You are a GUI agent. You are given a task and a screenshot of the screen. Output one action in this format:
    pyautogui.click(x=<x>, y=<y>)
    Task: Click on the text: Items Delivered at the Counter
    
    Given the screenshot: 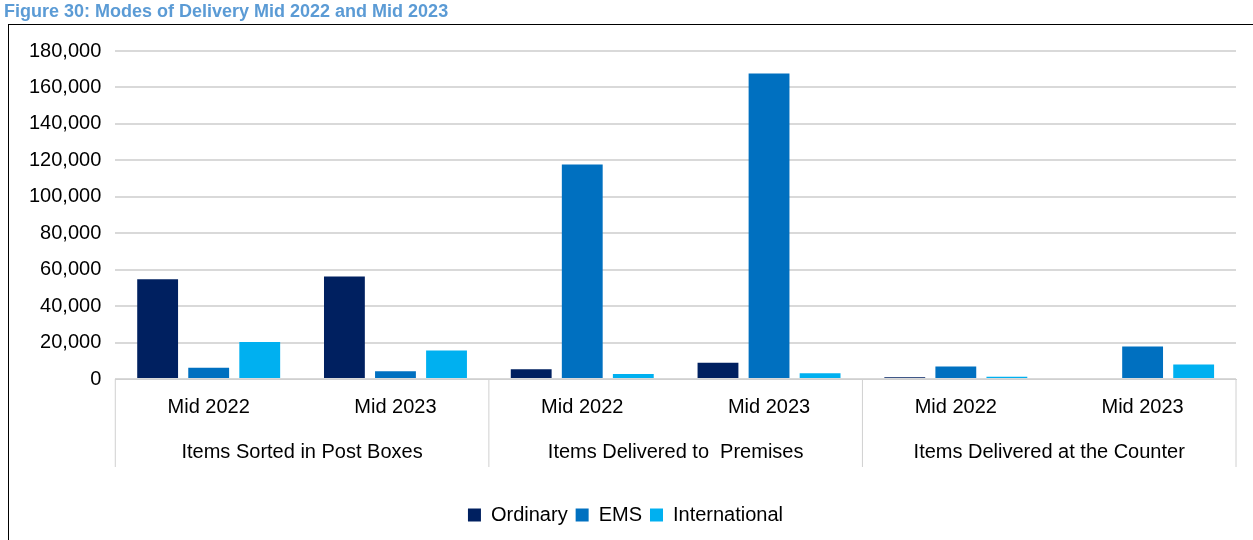 What is the action you would take?
    pyautogui.click(x=1049, y=450)
    